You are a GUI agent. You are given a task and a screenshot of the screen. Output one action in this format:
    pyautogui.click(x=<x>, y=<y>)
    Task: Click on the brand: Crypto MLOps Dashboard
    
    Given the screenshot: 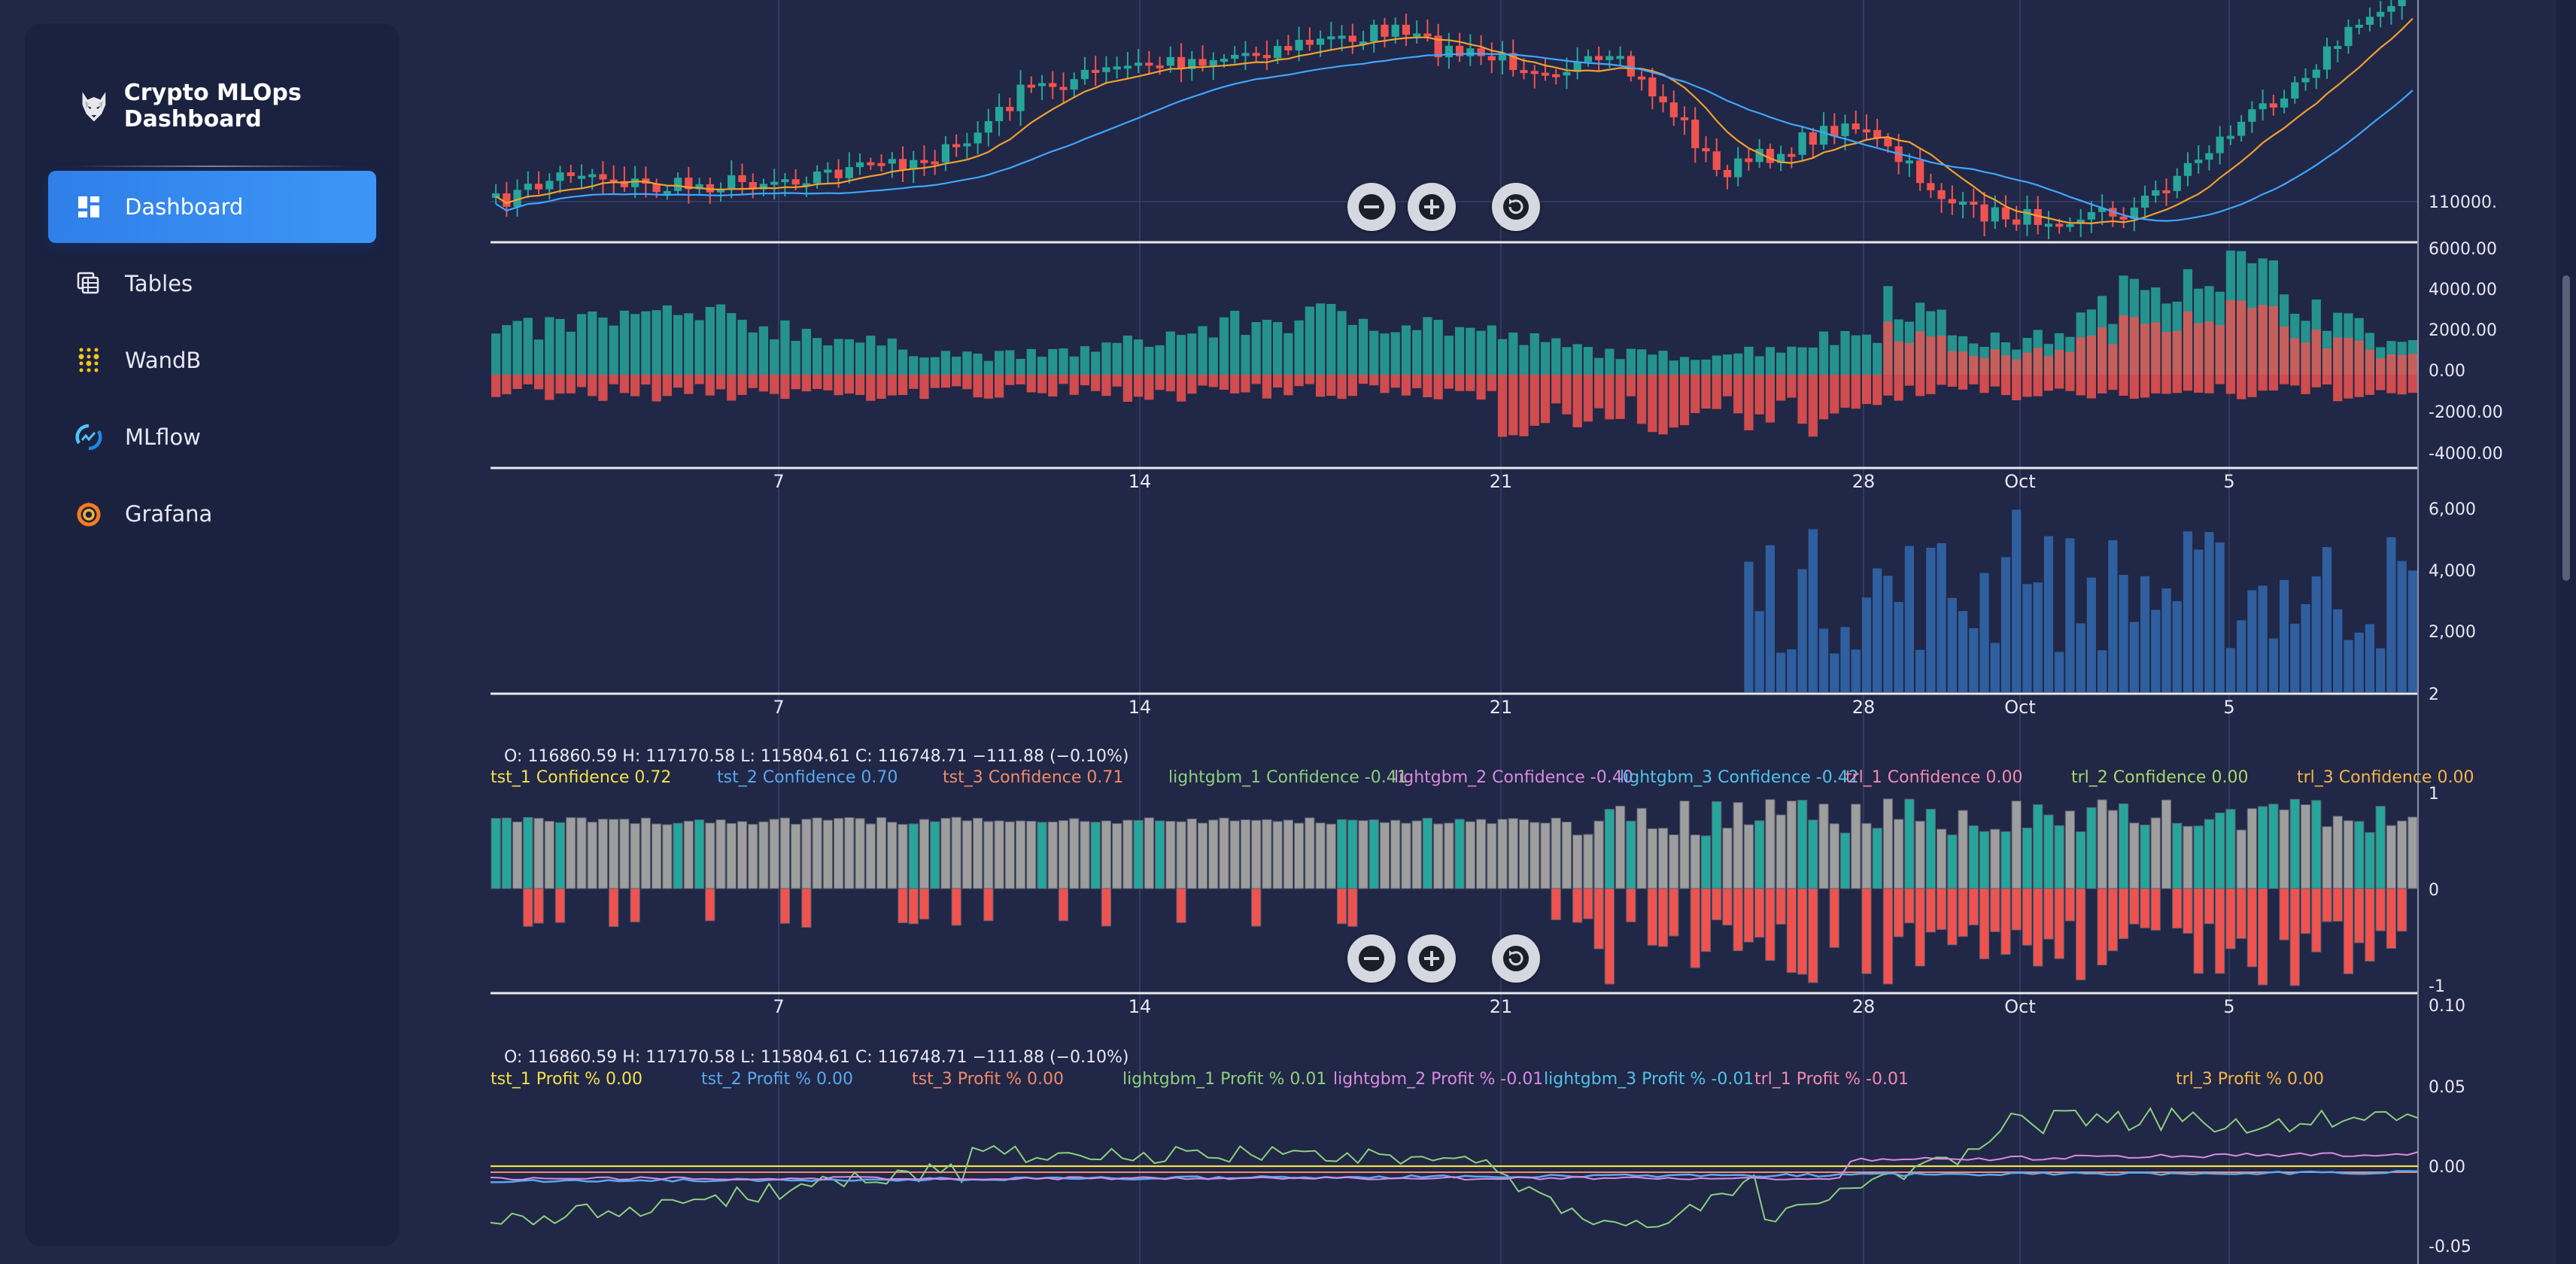 What is the action you would take?
    pyautogui.click(x=238, y=106)
    